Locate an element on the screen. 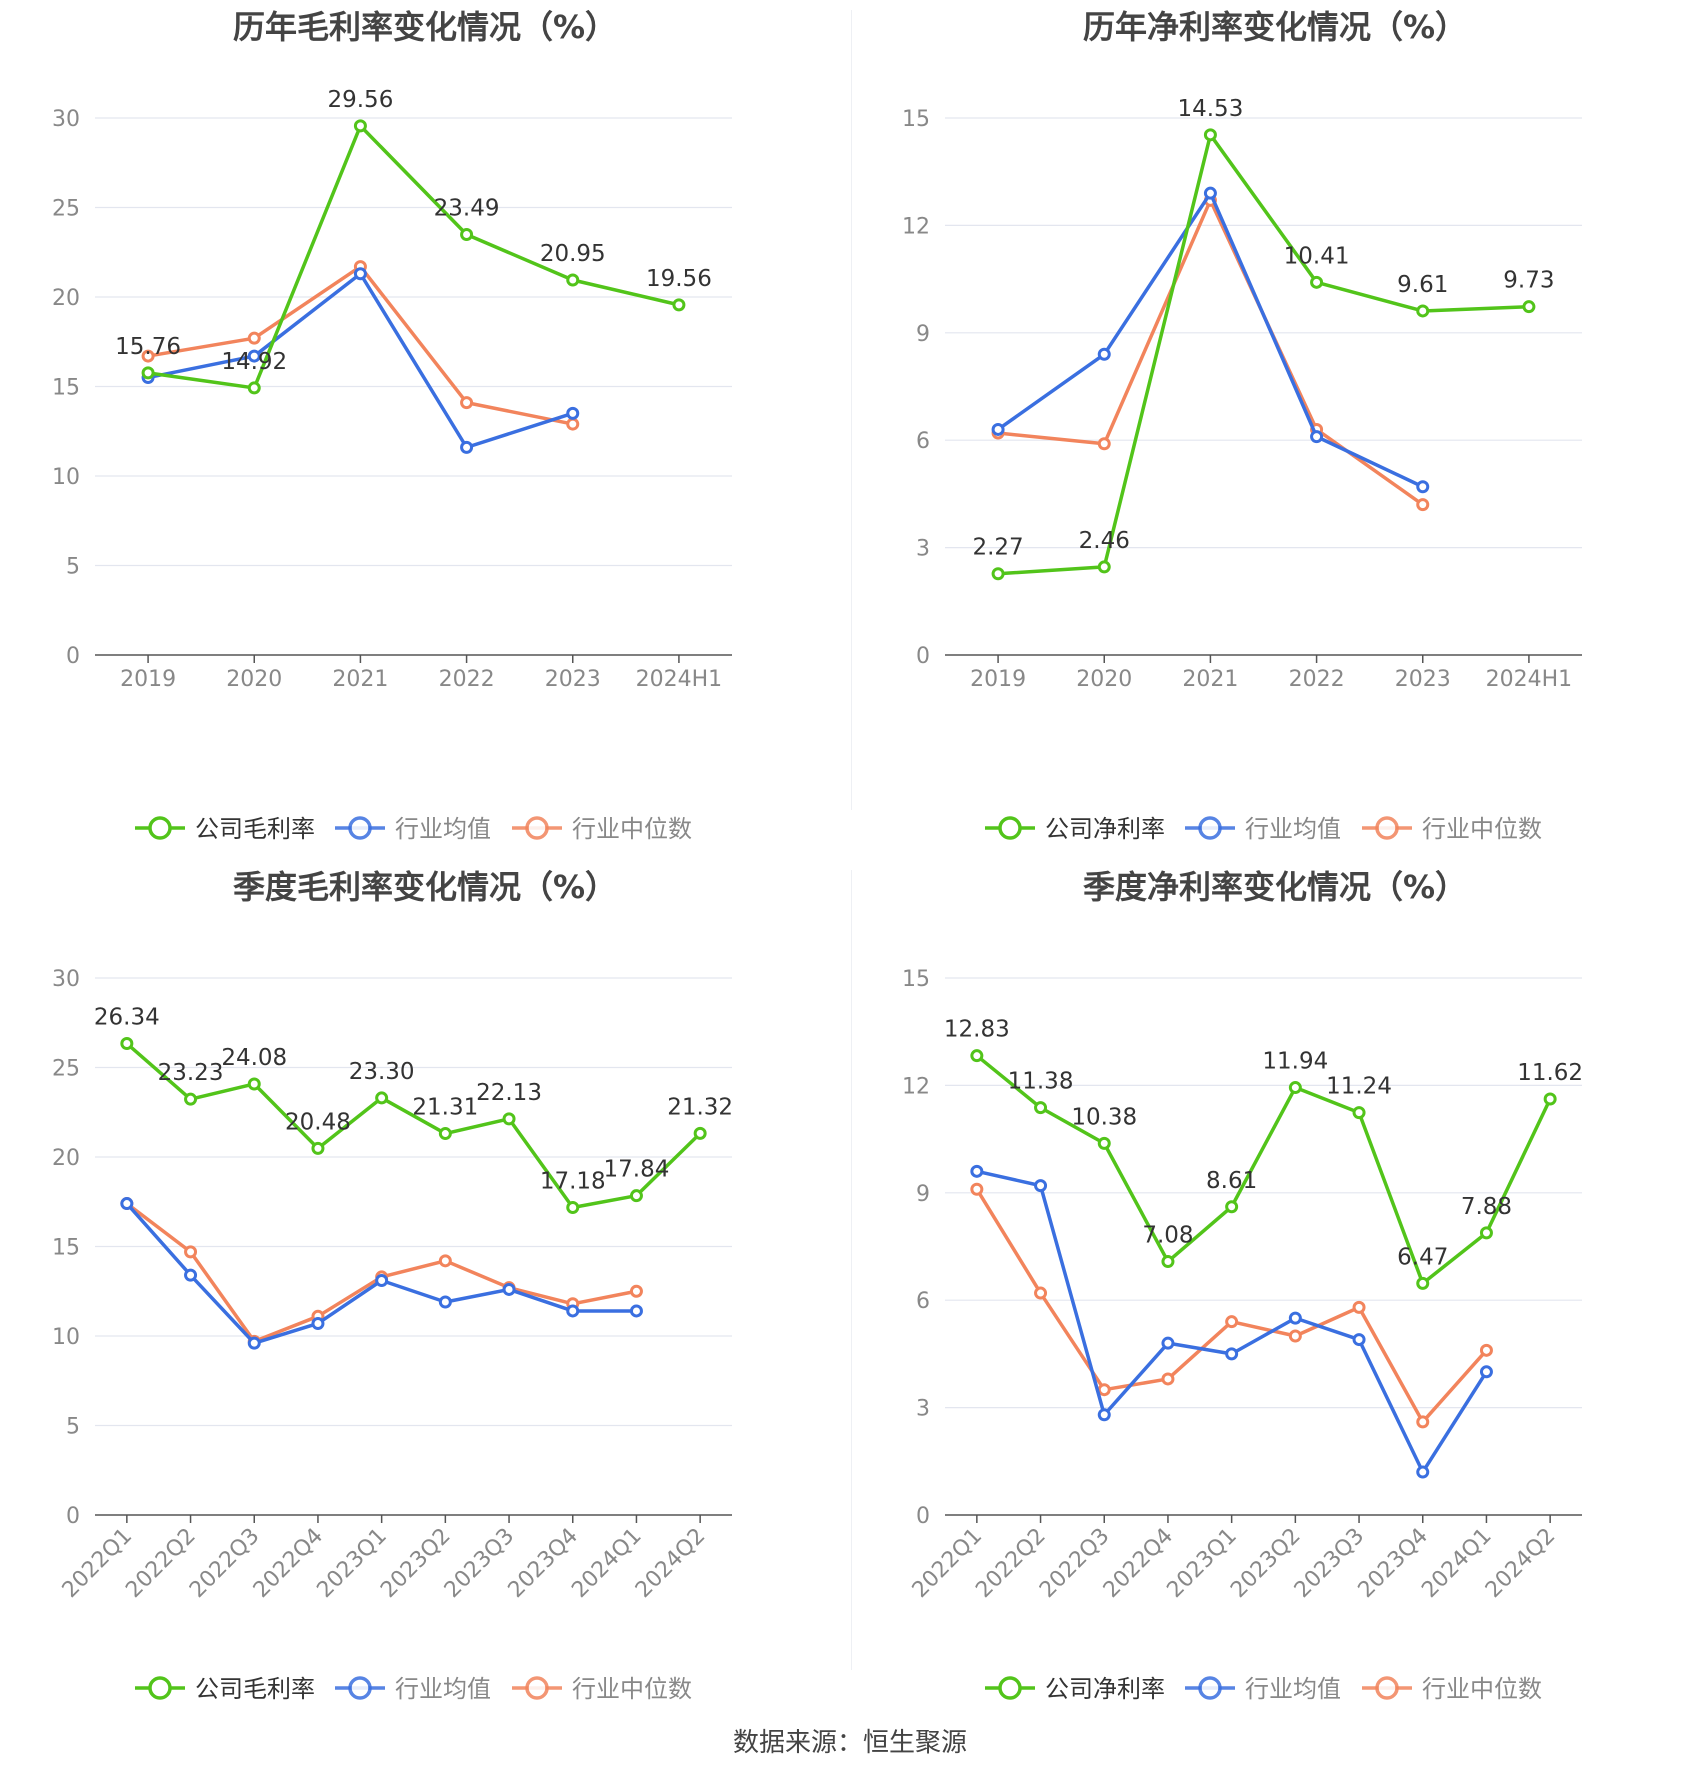 The width and height of the screenshot is (1700, 1782). x-tick-label: 2024Q2 is located at coordinates (1520, 1563).